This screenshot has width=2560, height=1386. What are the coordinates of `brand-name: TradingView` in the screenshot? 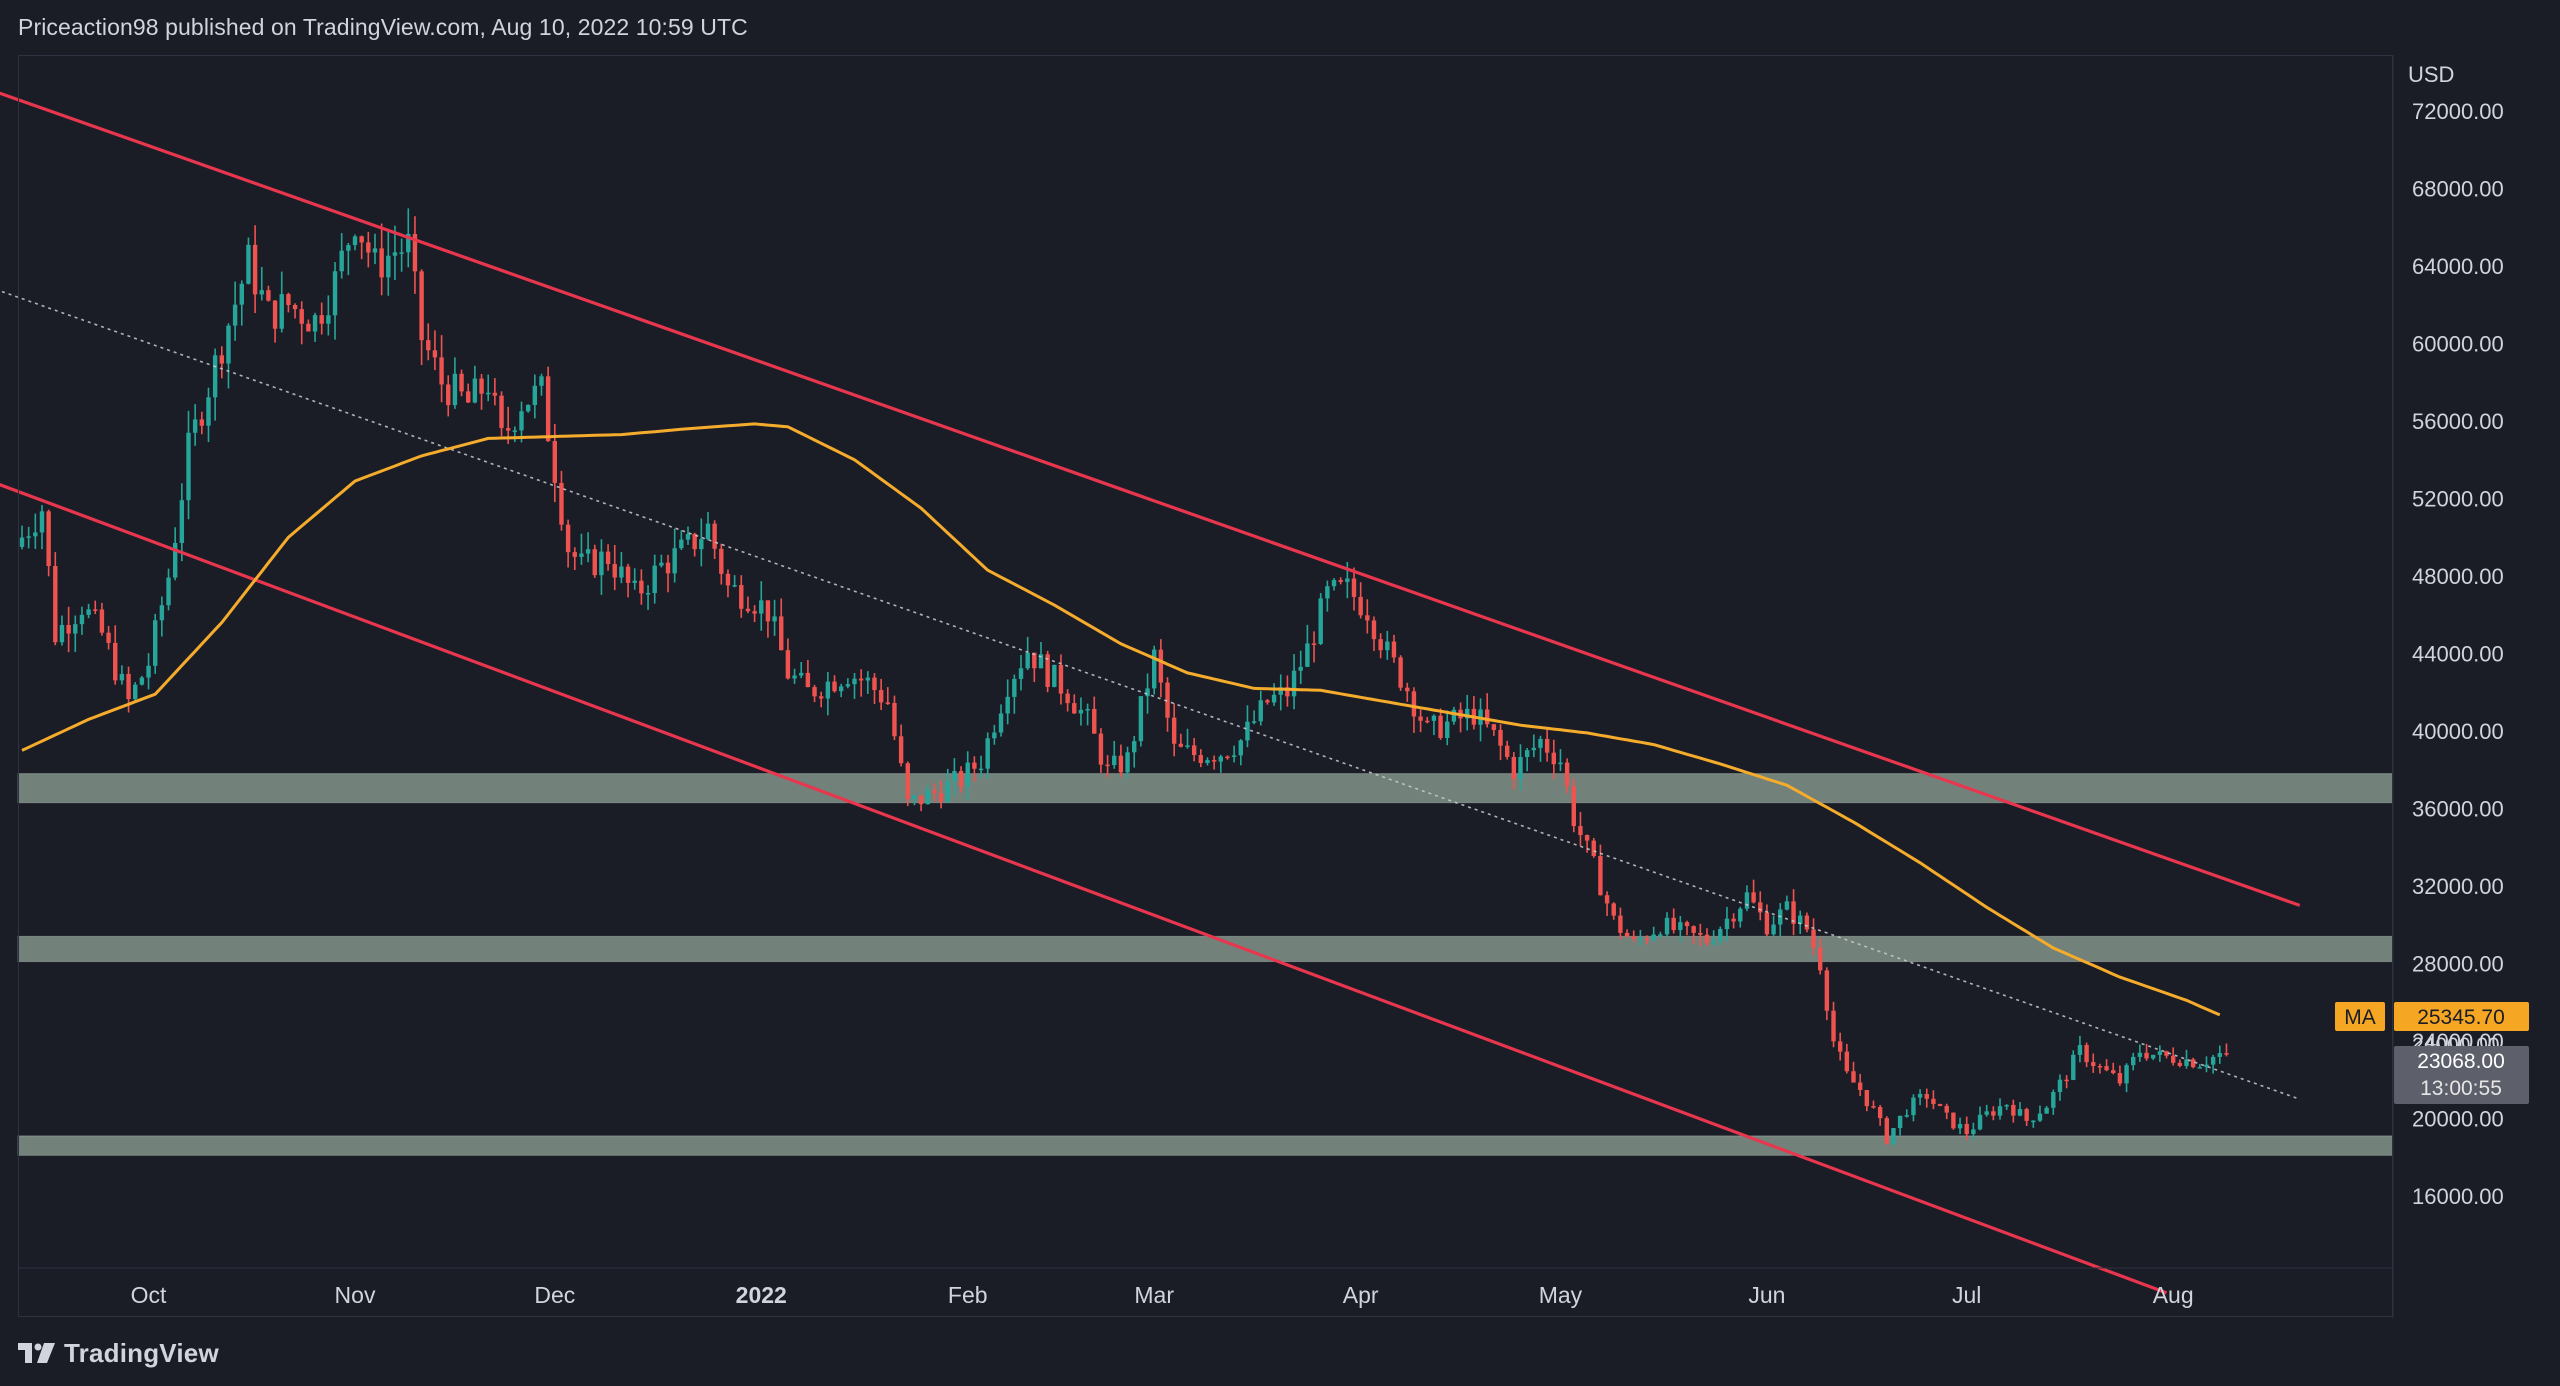 It's located at (141, 1352).